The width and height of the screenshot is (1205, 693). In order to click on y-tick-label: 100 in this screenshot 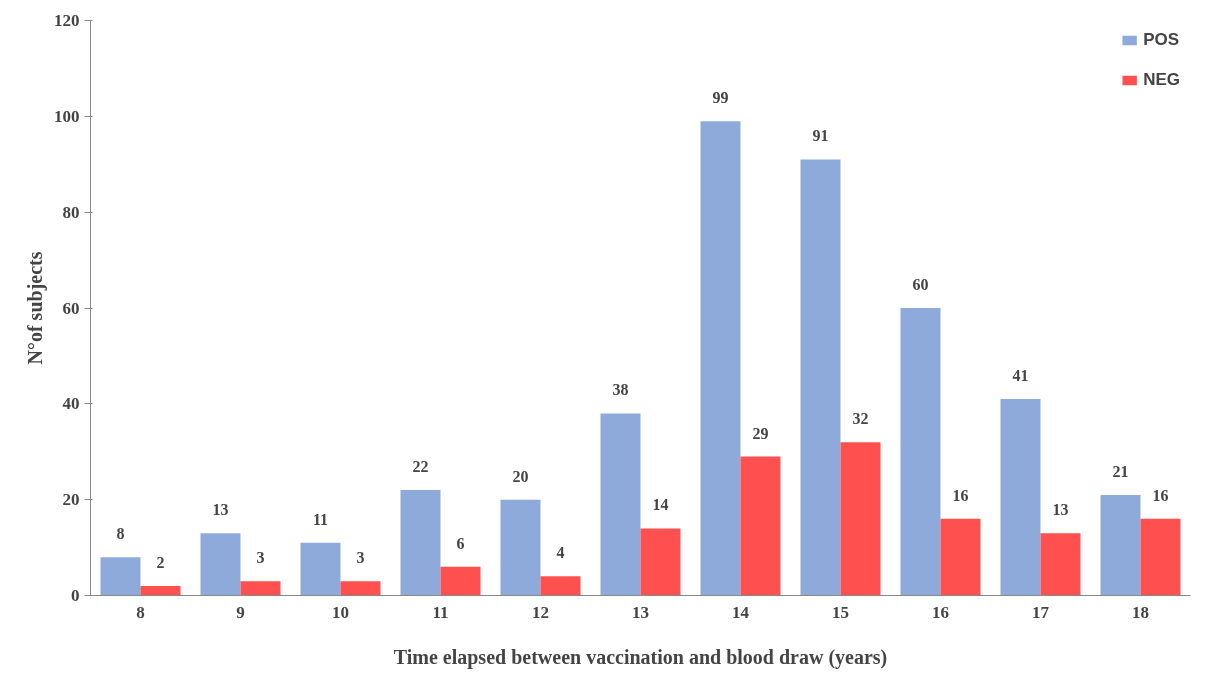, I will do `click(67, 116)`.